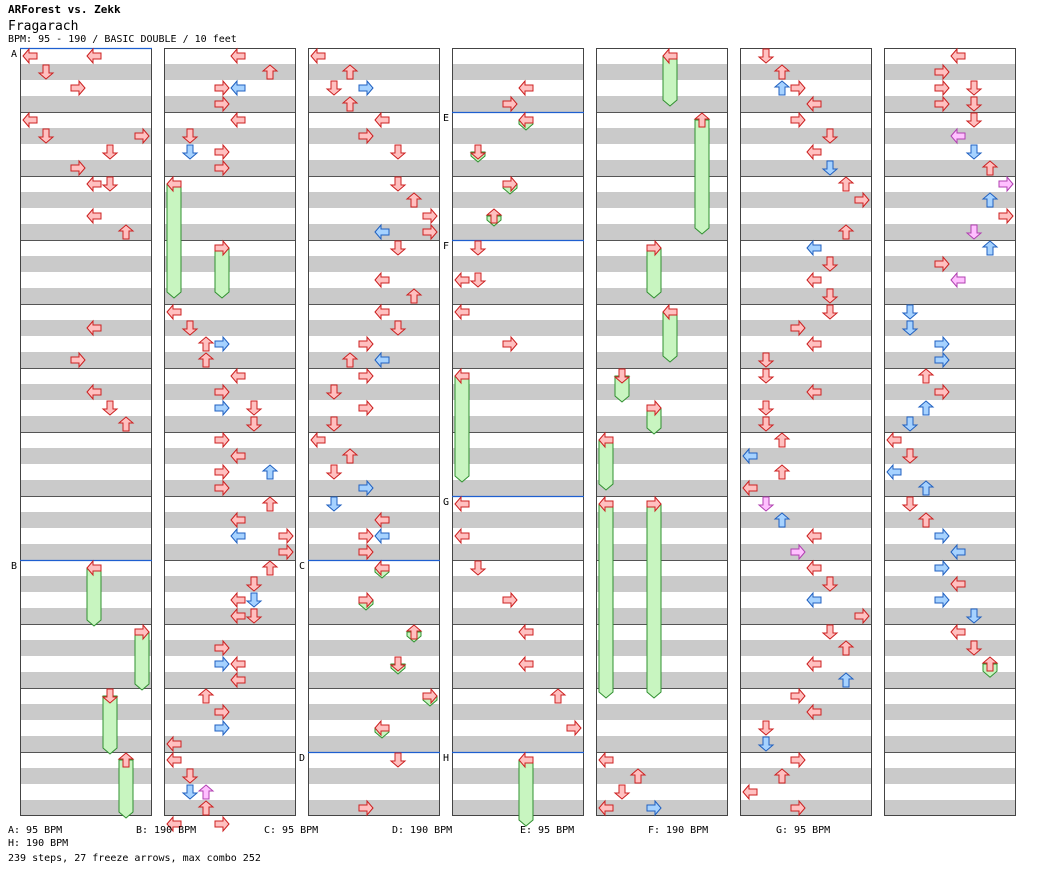 The image size is (1040, 888). I want to click on chart-meta: BPM: 95 - 190 / BASIC DOUBLE / 10 feet, so click(122, 39).